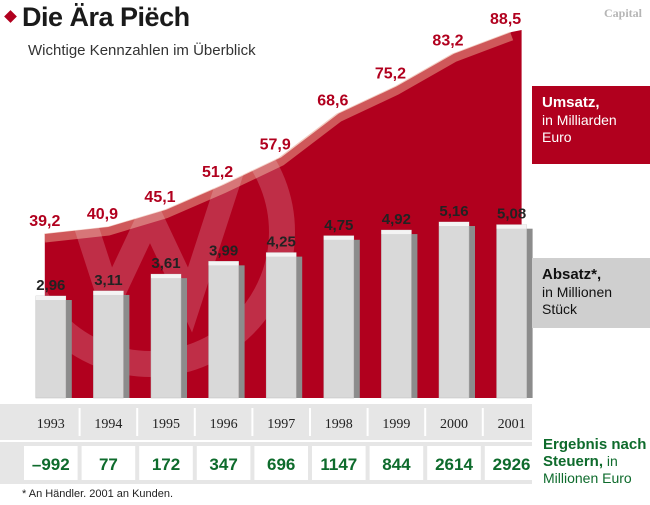  I want to click on umsatz-value-label: 68,6, so click(332, 101).